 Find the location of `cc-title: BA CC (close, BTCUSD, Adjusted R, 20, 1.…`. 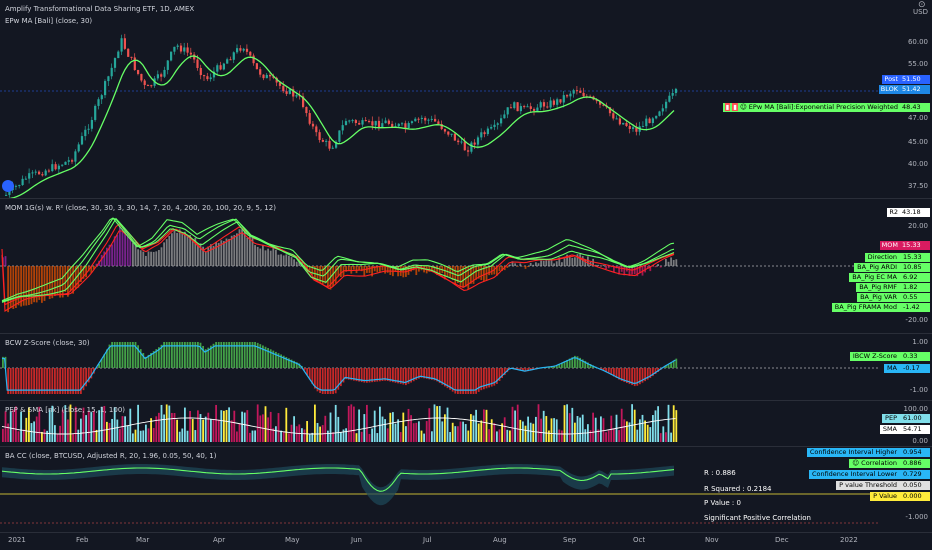

cc-title: BA CC (close, BTCUSD, Adjusted R, 20, 1.… is located at coordinates (111, 456).